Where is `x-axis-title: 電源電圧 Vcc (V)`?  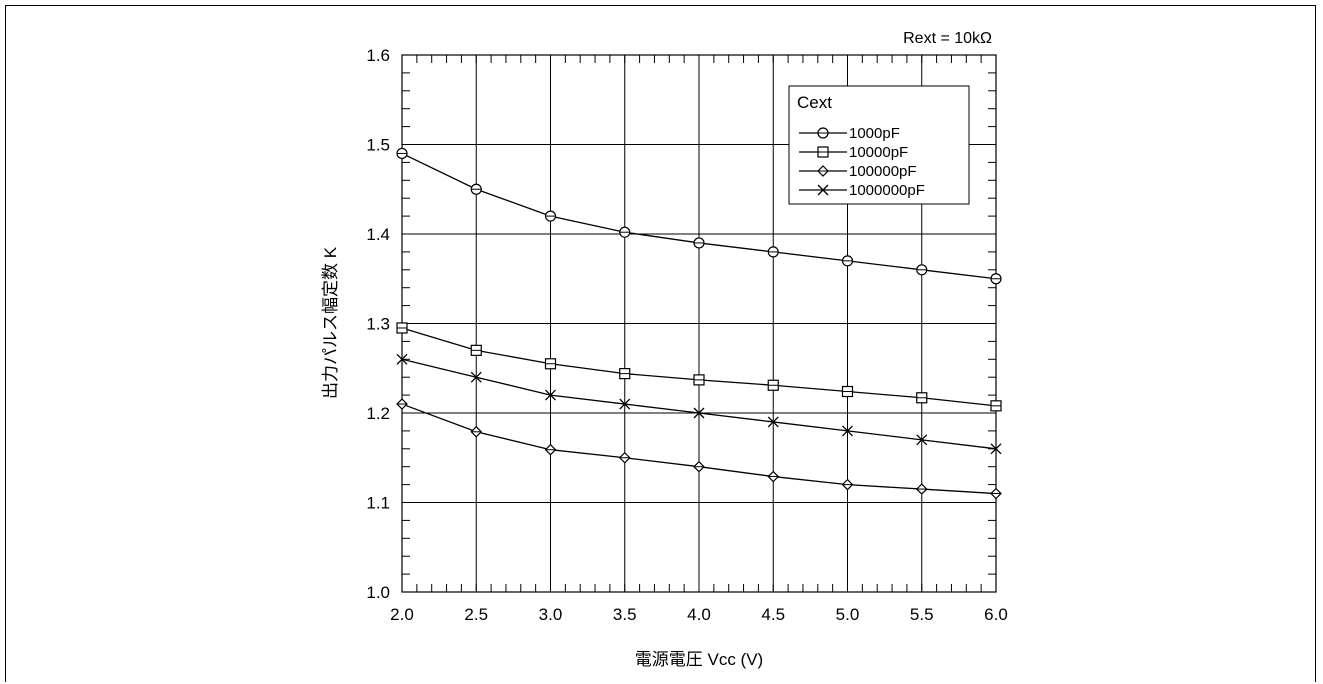
x-axis-title: 電源電圧 Vcc (V) is located at coordinates (699, 659).